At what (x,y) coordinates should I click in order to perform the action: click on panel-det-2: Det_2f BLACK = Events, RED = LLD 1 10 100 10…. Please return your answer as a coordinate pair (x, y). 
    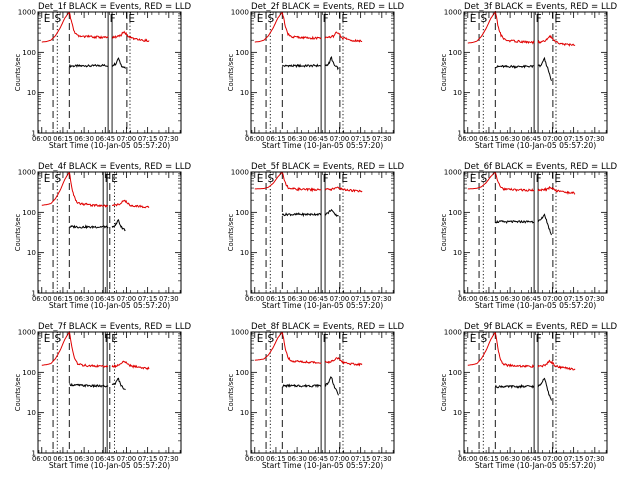
    Looking at the image, I should click on (316, 76).